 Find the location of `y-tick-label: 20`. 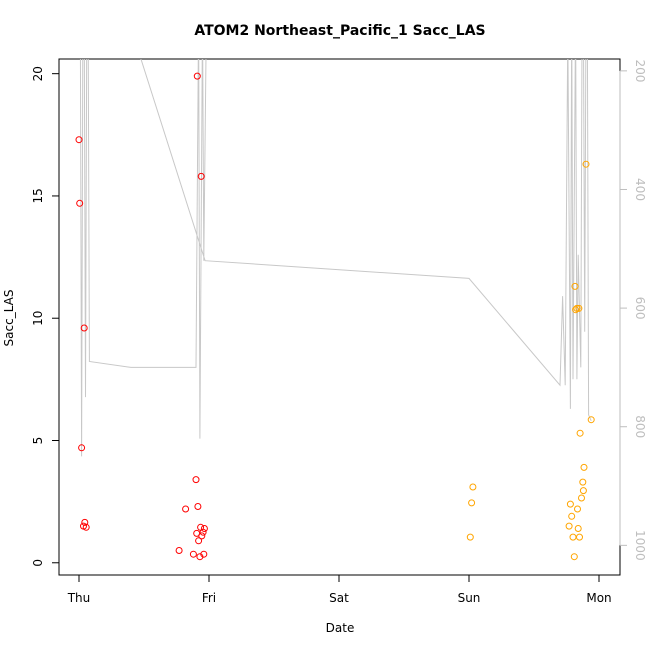

y-tick-label: 20 is located at coordinates (38, 73).